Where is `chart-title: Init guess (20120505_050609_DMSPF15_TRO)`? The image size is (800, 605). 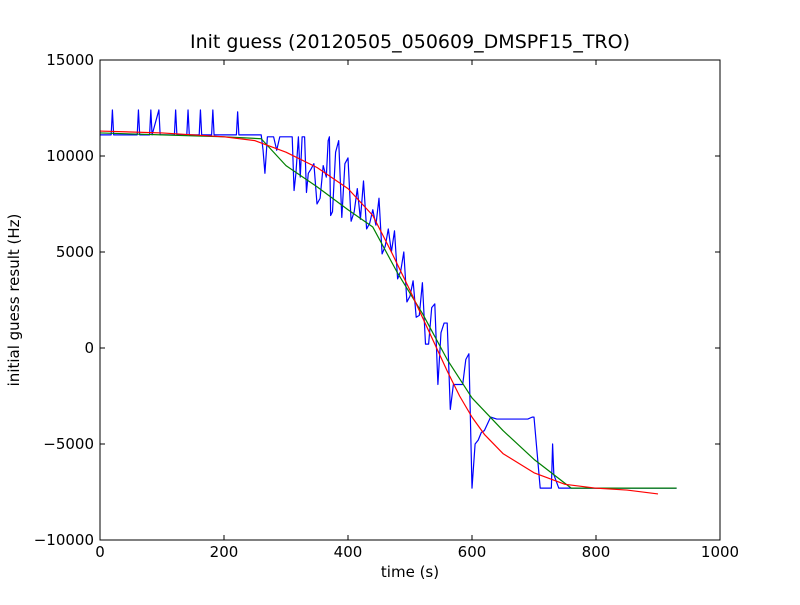
chart-title: Init guess (20120505_050609_DMSPF15_TRO) is located at coordinates (410, 42).